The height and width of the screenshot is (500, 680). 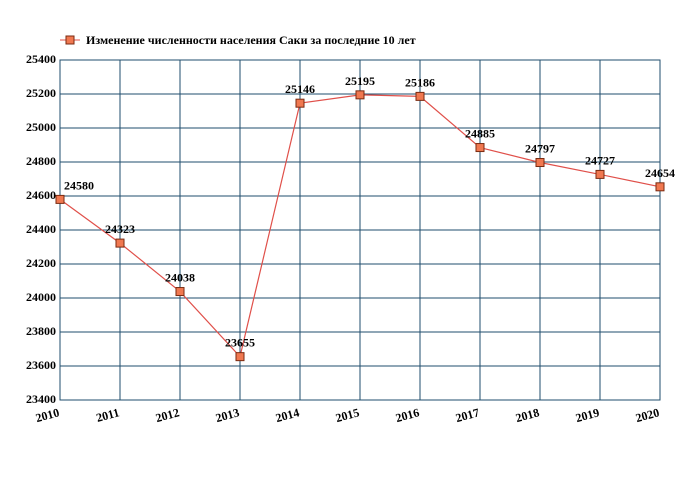 What do you see at coordinates (360, 81) in the screenshot?
I see `data-label: 25195` at bounding box center [360, 81].